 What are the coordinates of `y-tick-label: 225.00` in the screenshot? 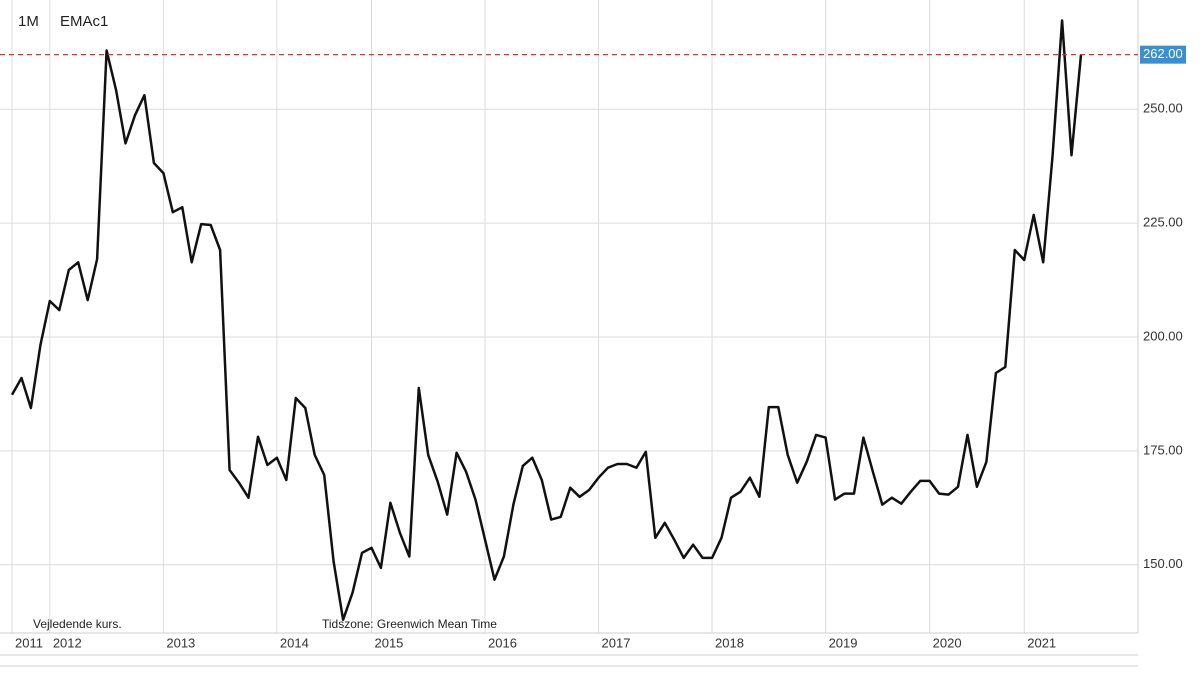 It's located at (1163, 222).